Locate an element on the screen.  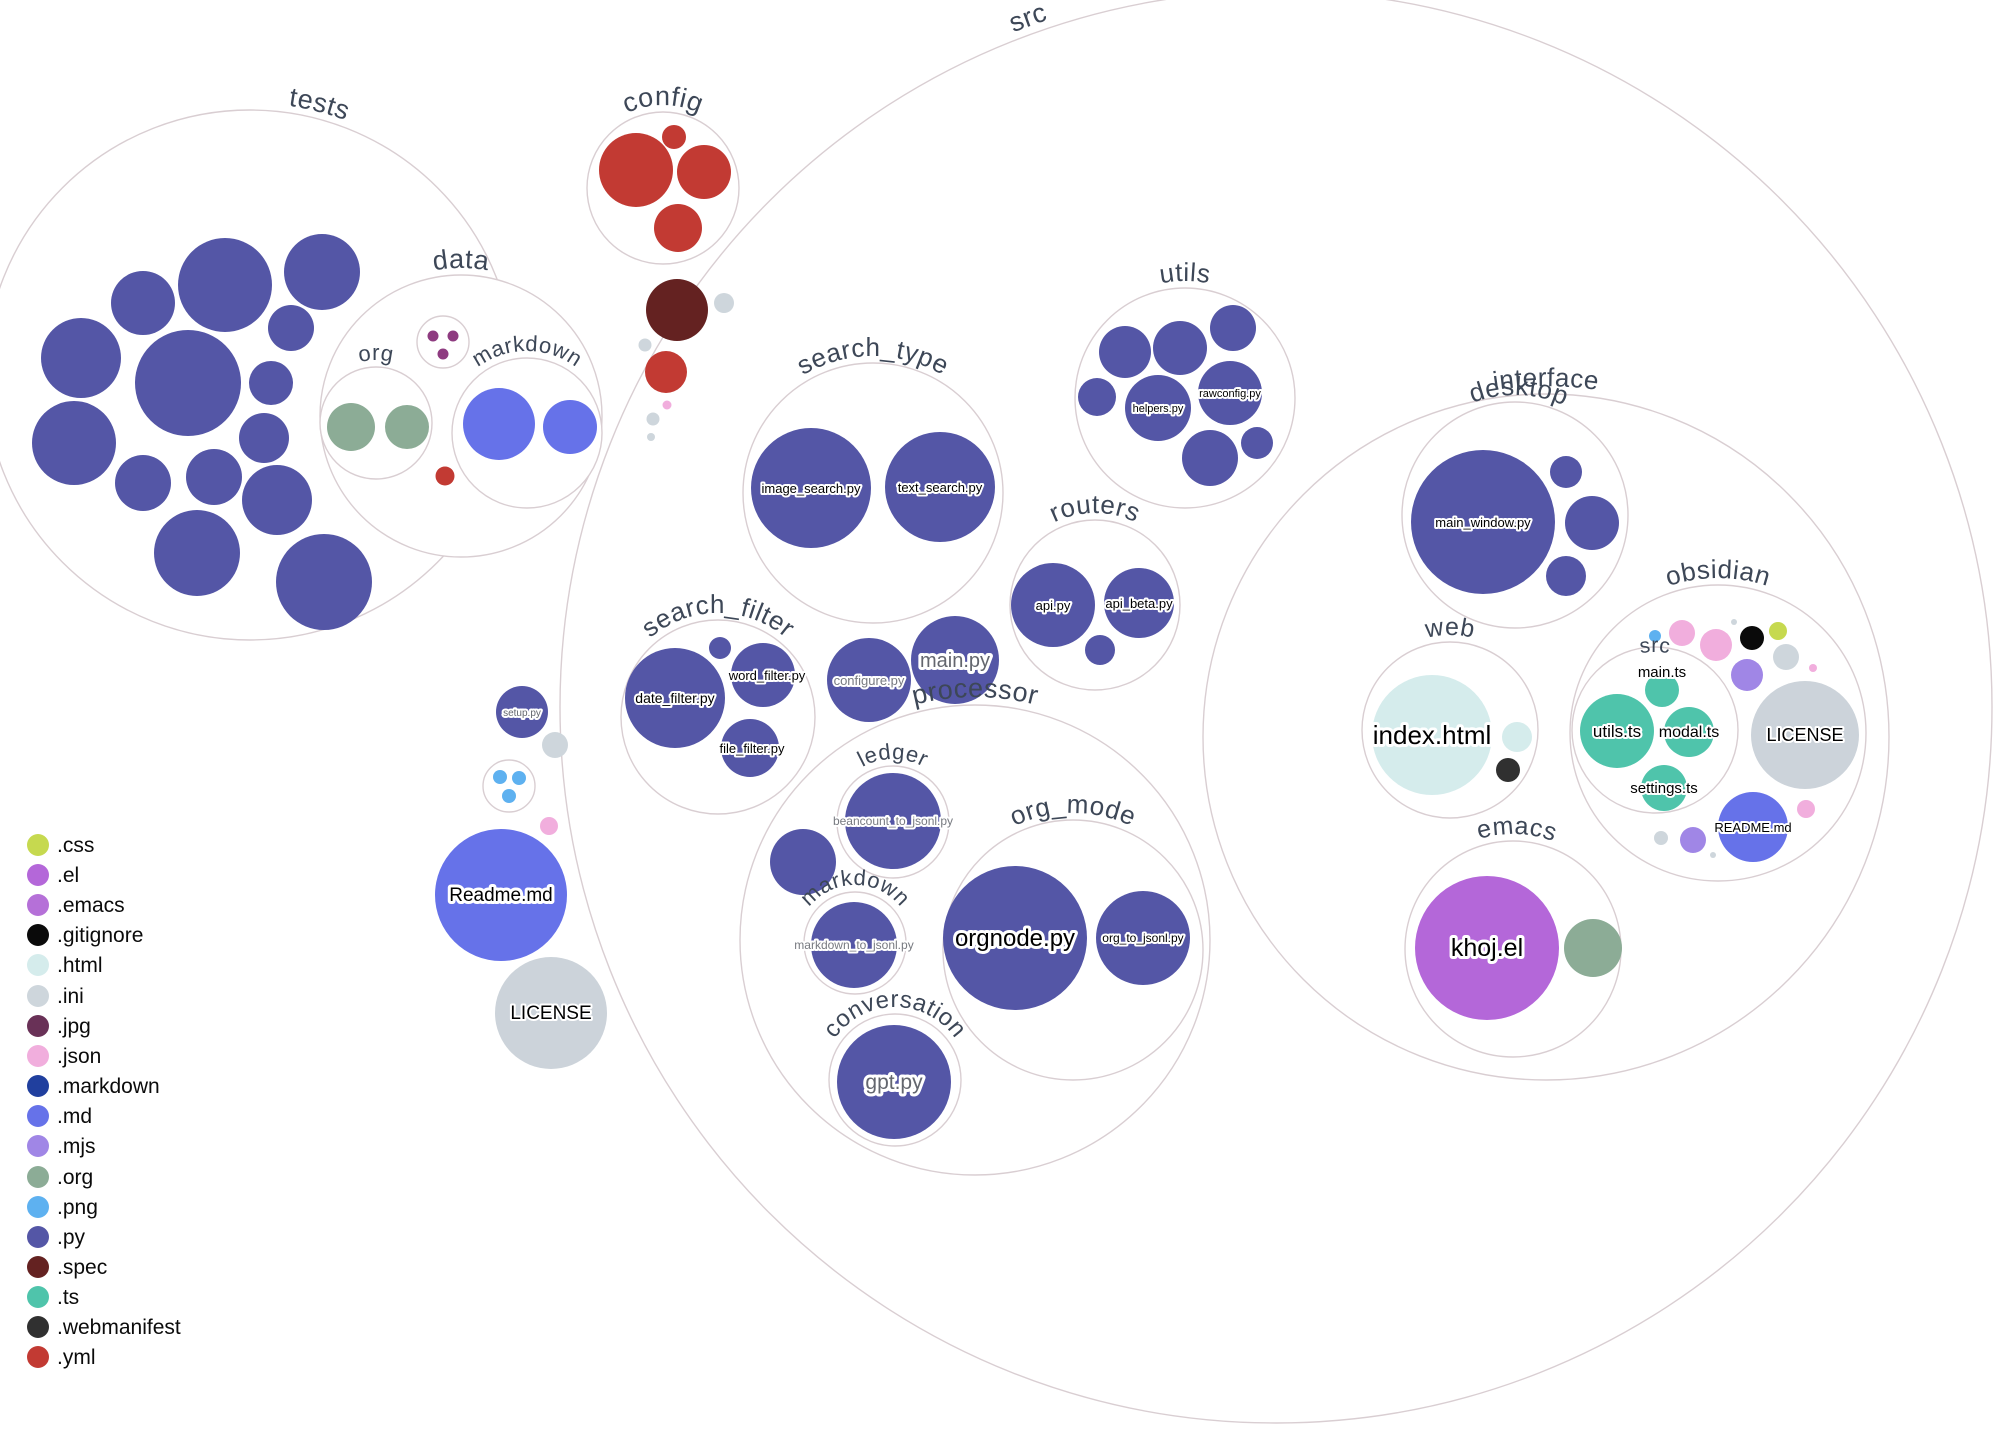
configure-py-file-circle is located at coordinates (869, 680).